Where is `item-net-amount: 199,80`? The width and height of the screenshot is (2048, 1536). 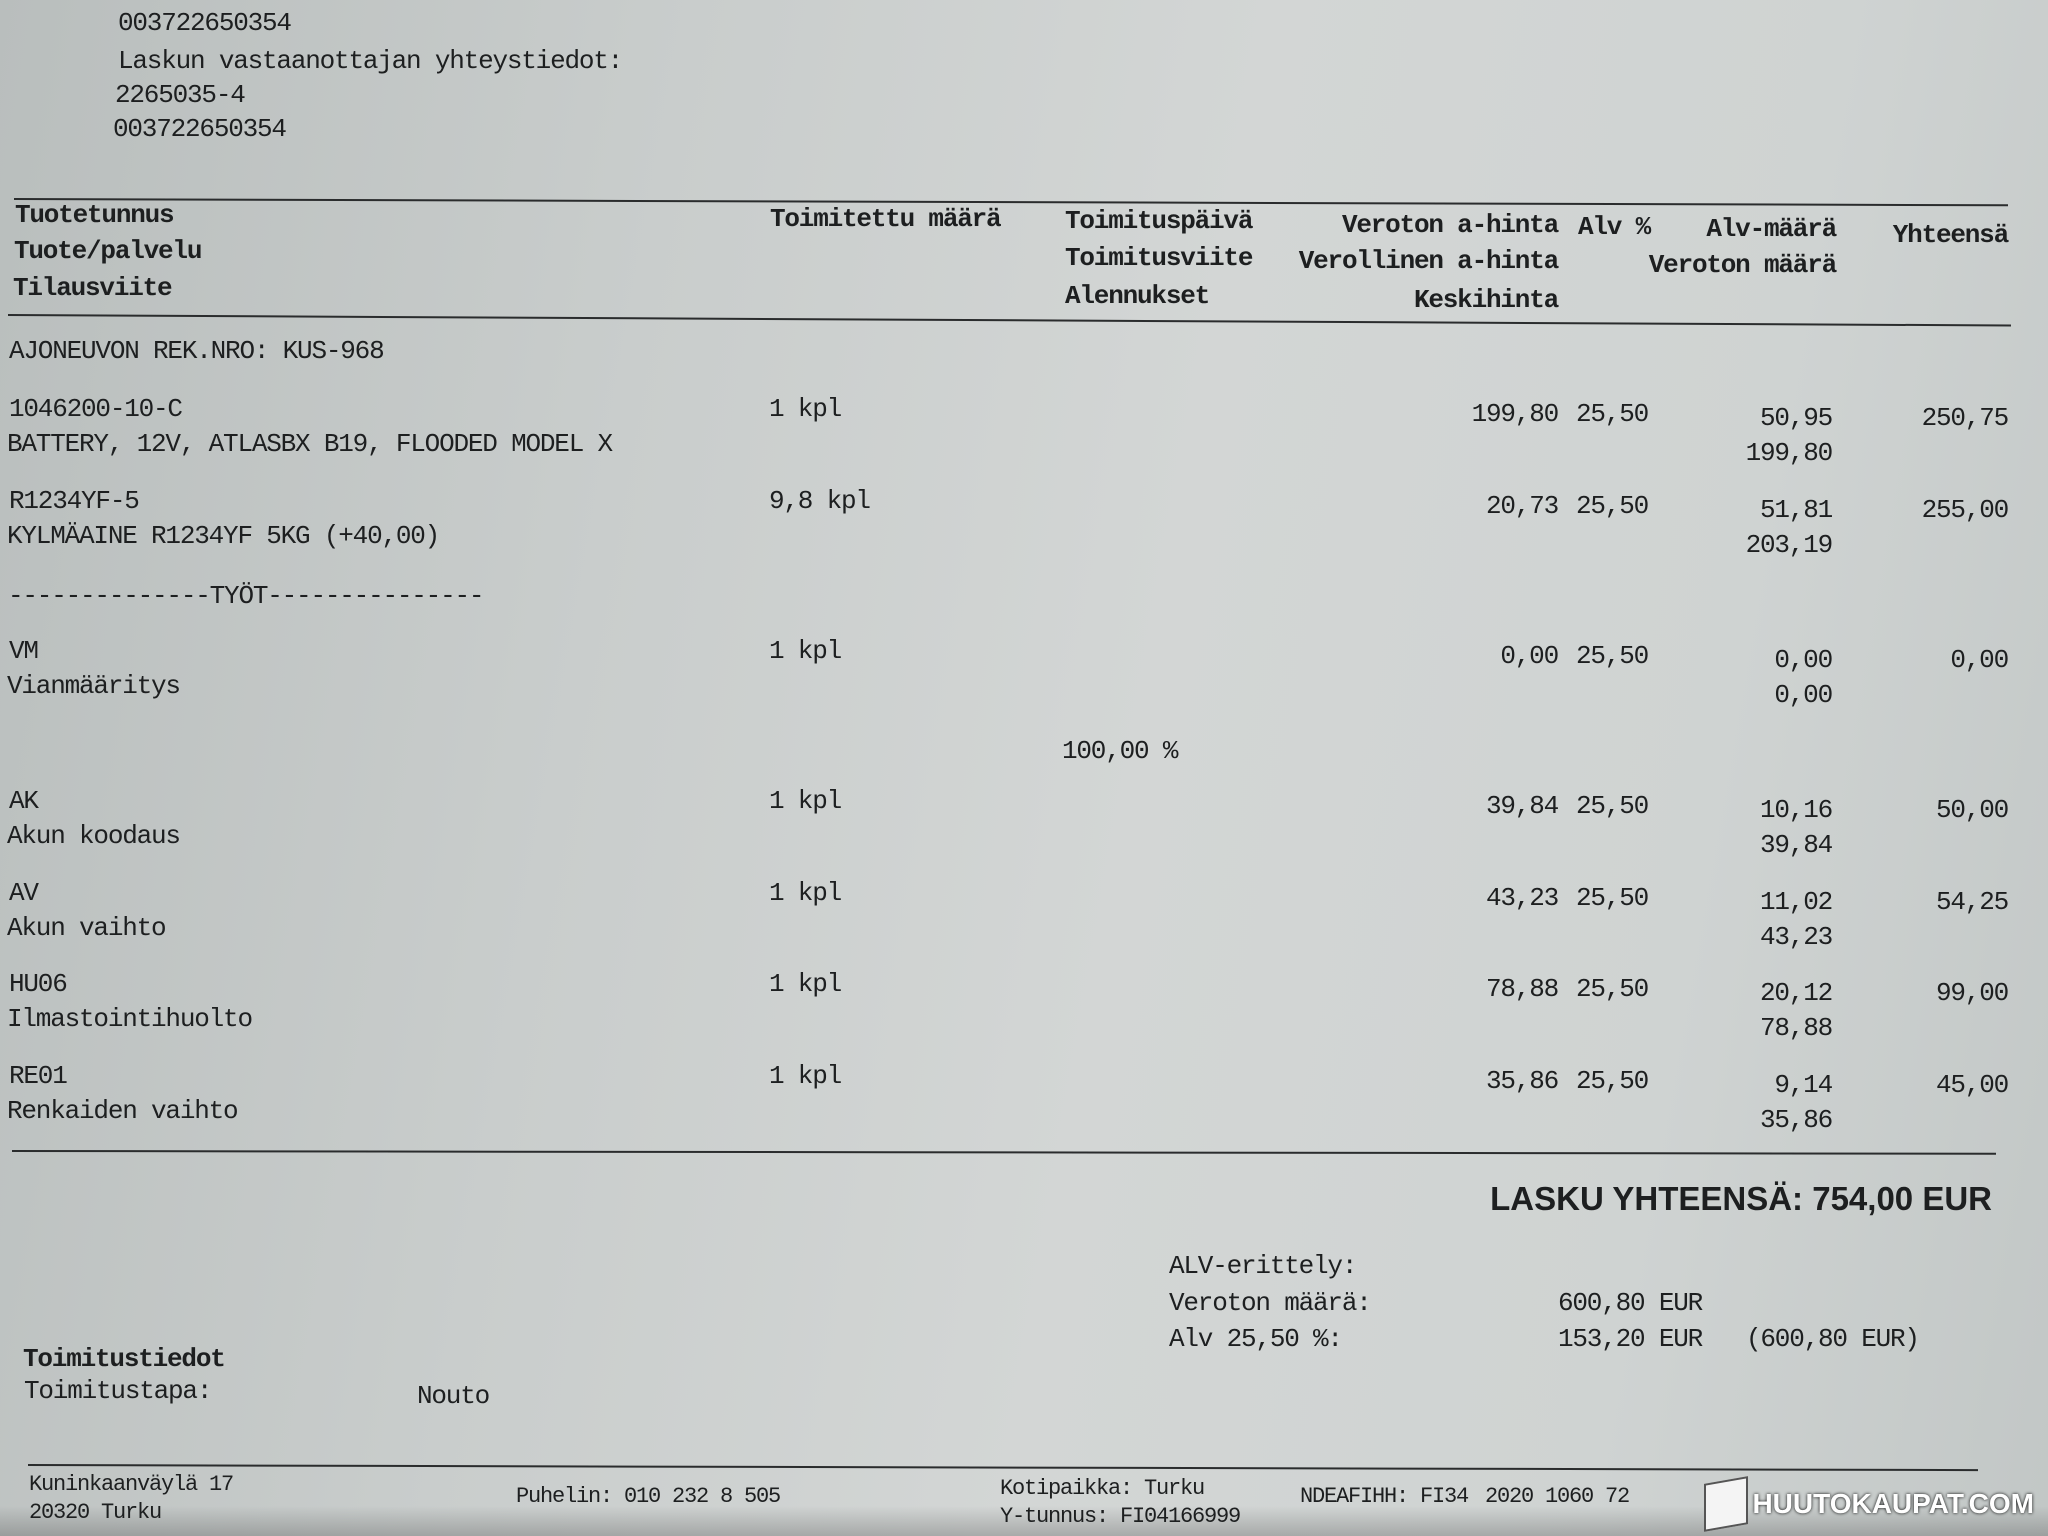
item-net-amount: 199,80 is located at coordinates (1789, 453).